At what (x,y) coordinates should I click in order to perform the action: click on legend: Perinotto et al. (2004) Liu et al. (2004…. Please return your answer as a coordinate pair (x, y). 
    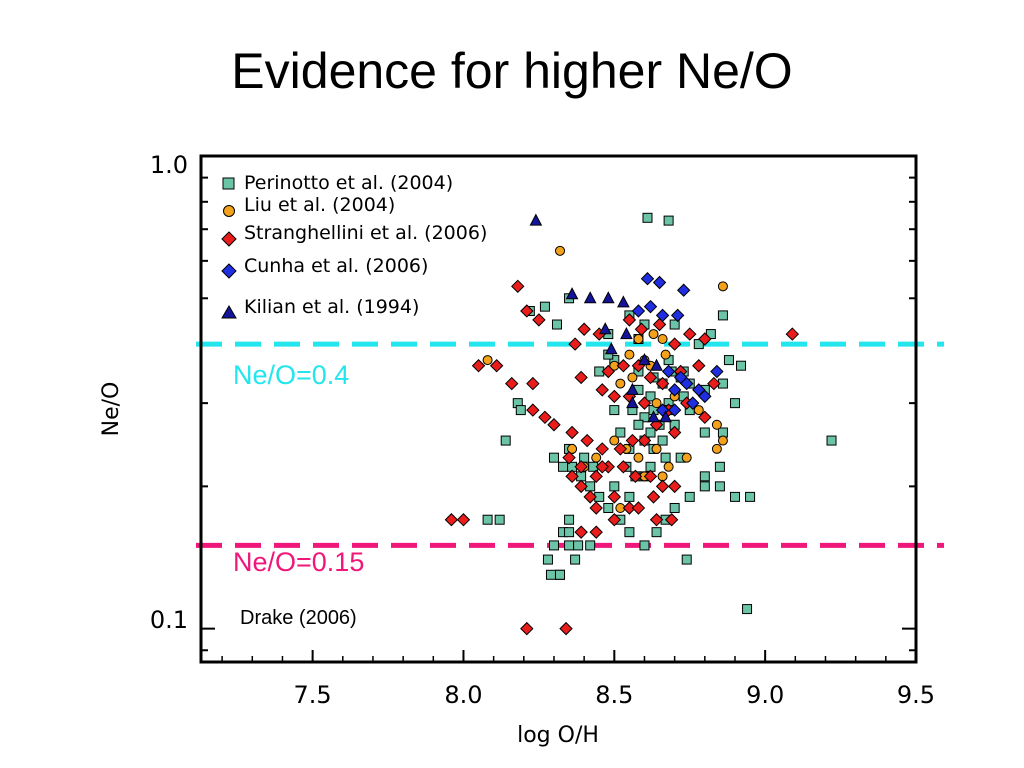
    Looking at the image, I should click on (354, 245).